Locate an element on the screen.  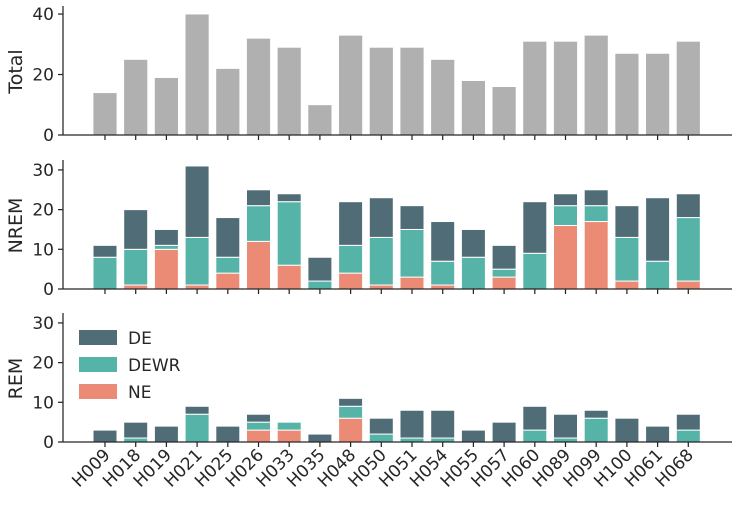
bar-nrem-de-H035 is located at coordinates (320, 269).